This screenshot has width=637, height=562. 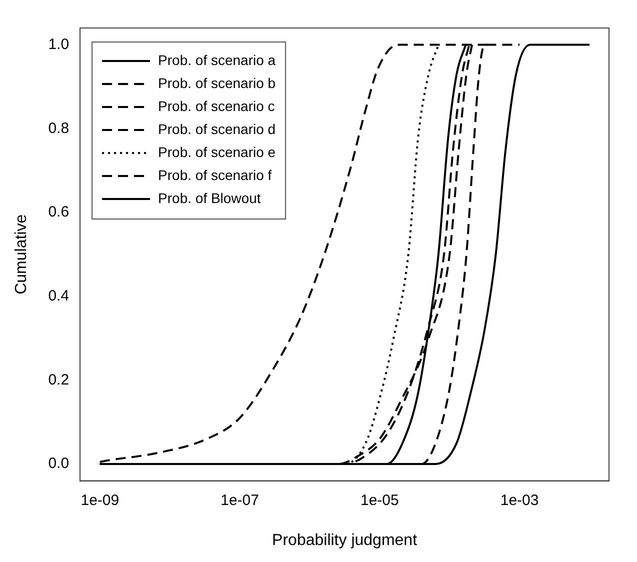 I want to click on legend-label: Prob. of scenario f, so click(x=215, y=174).